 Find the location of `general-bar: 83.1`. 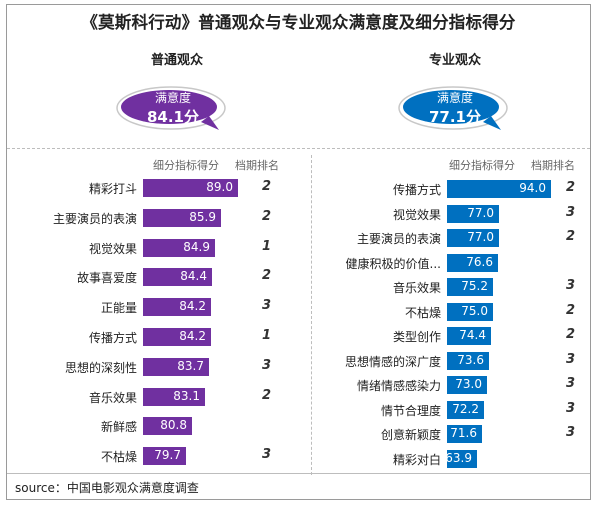

general-bar: 83.1 is located at coordinates (174, 397).